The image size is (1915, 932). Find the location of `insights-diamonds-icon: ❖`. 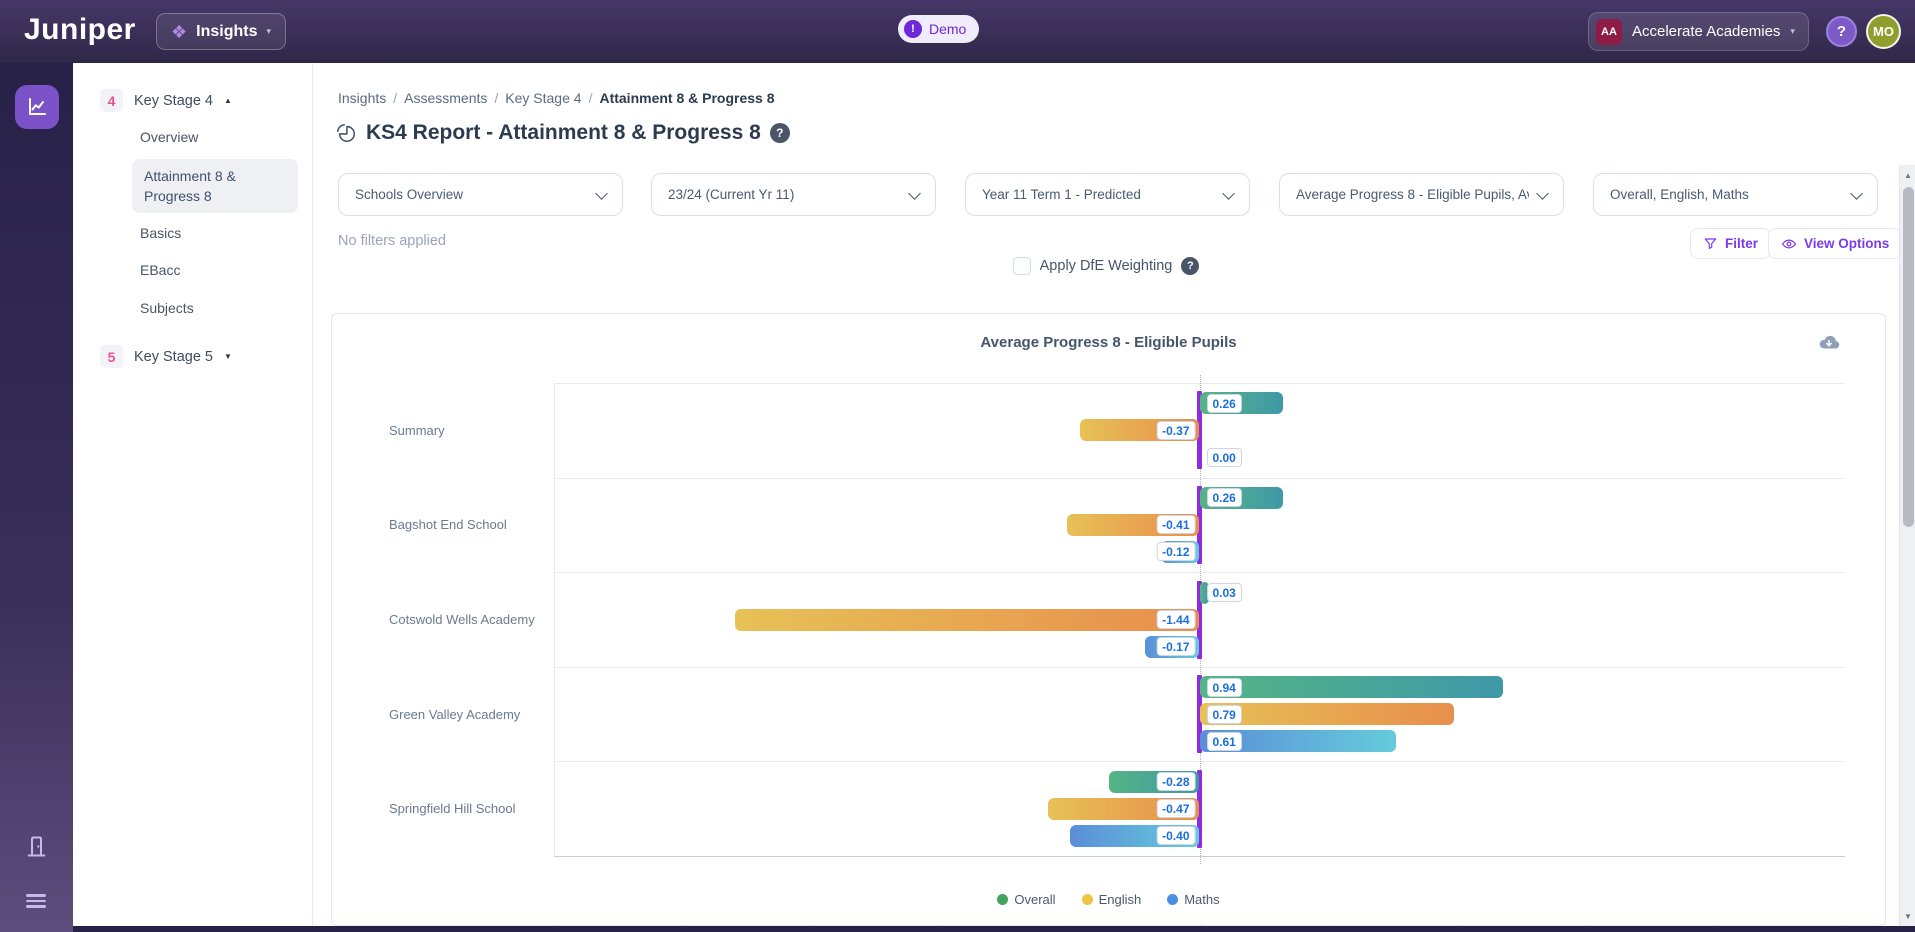

insights-diamonds-icon: ❖ is located at coordinates (179, 31).